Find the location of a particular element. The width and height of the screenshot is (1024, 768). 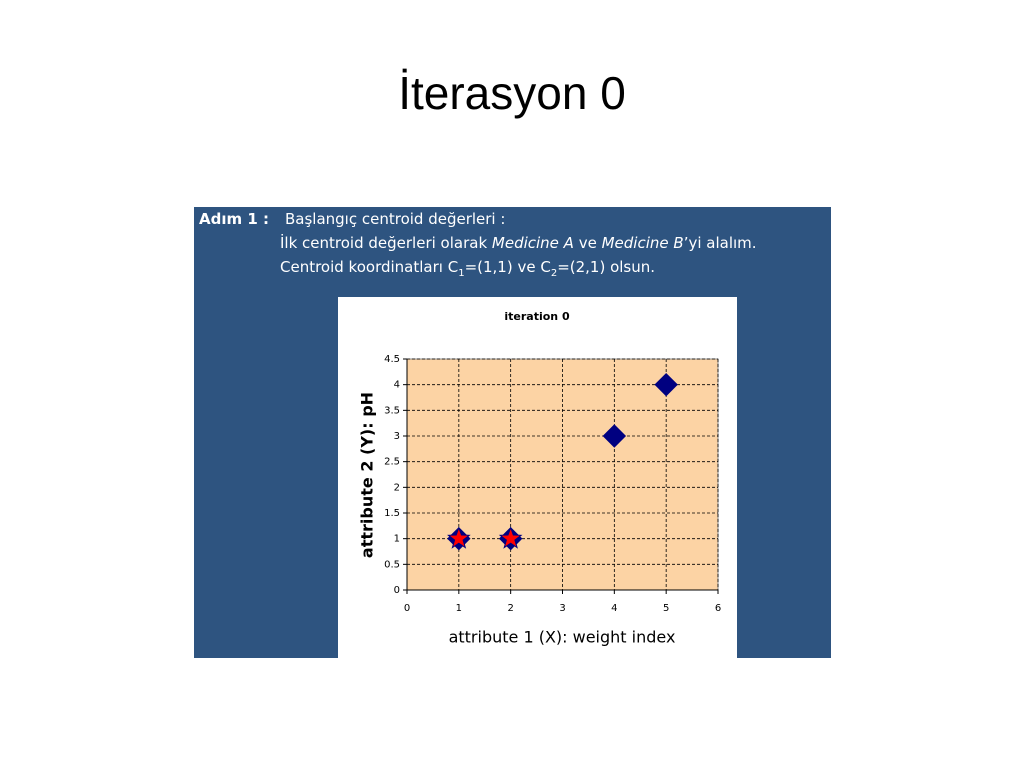

x-tick-label: 6 is located at coordinates (718, 608).